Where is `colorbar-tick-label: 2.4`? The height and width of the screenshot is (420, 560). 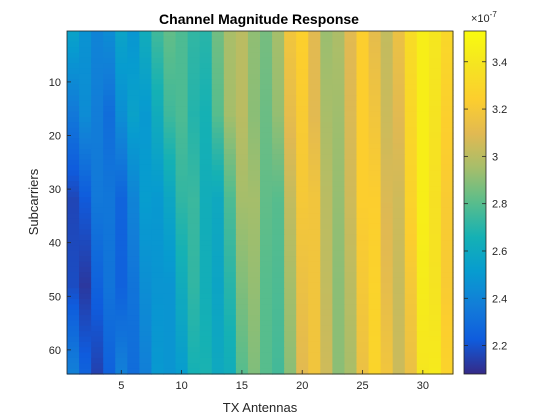
colorbar-tick-label: 2.4 is located at coordinates (499, 299).